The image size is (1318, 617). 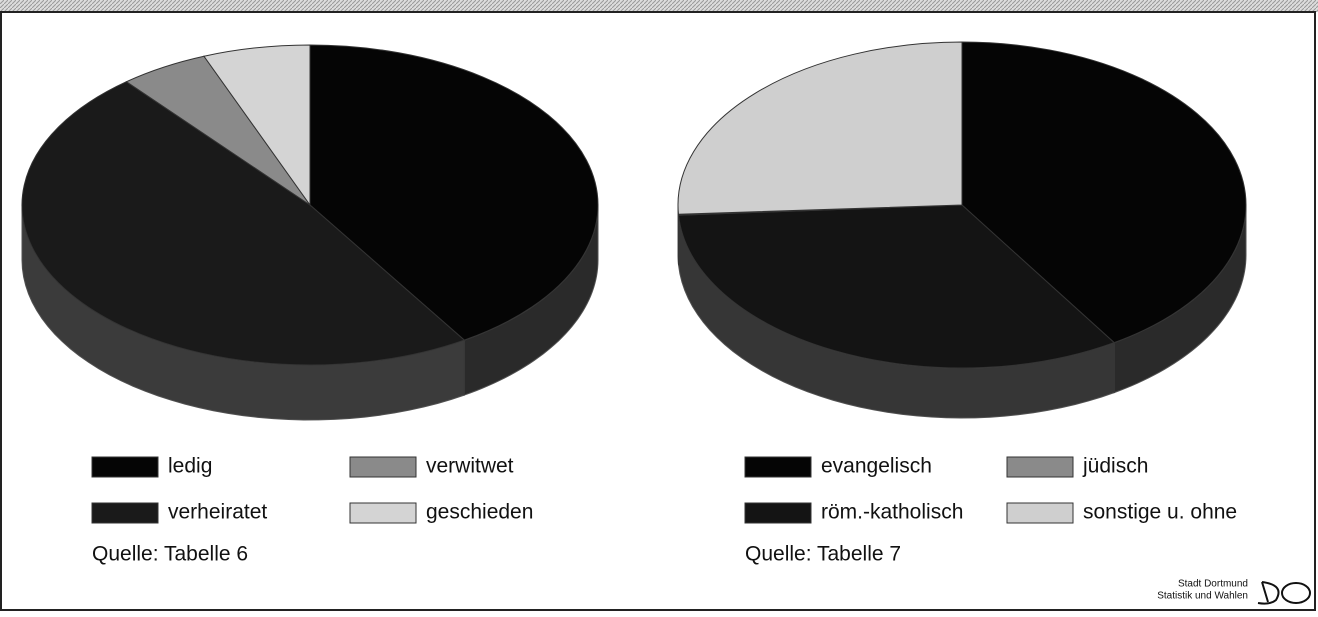 I want to click on legend-label: sonstige u. ohne, so click(x=1160, y=512).